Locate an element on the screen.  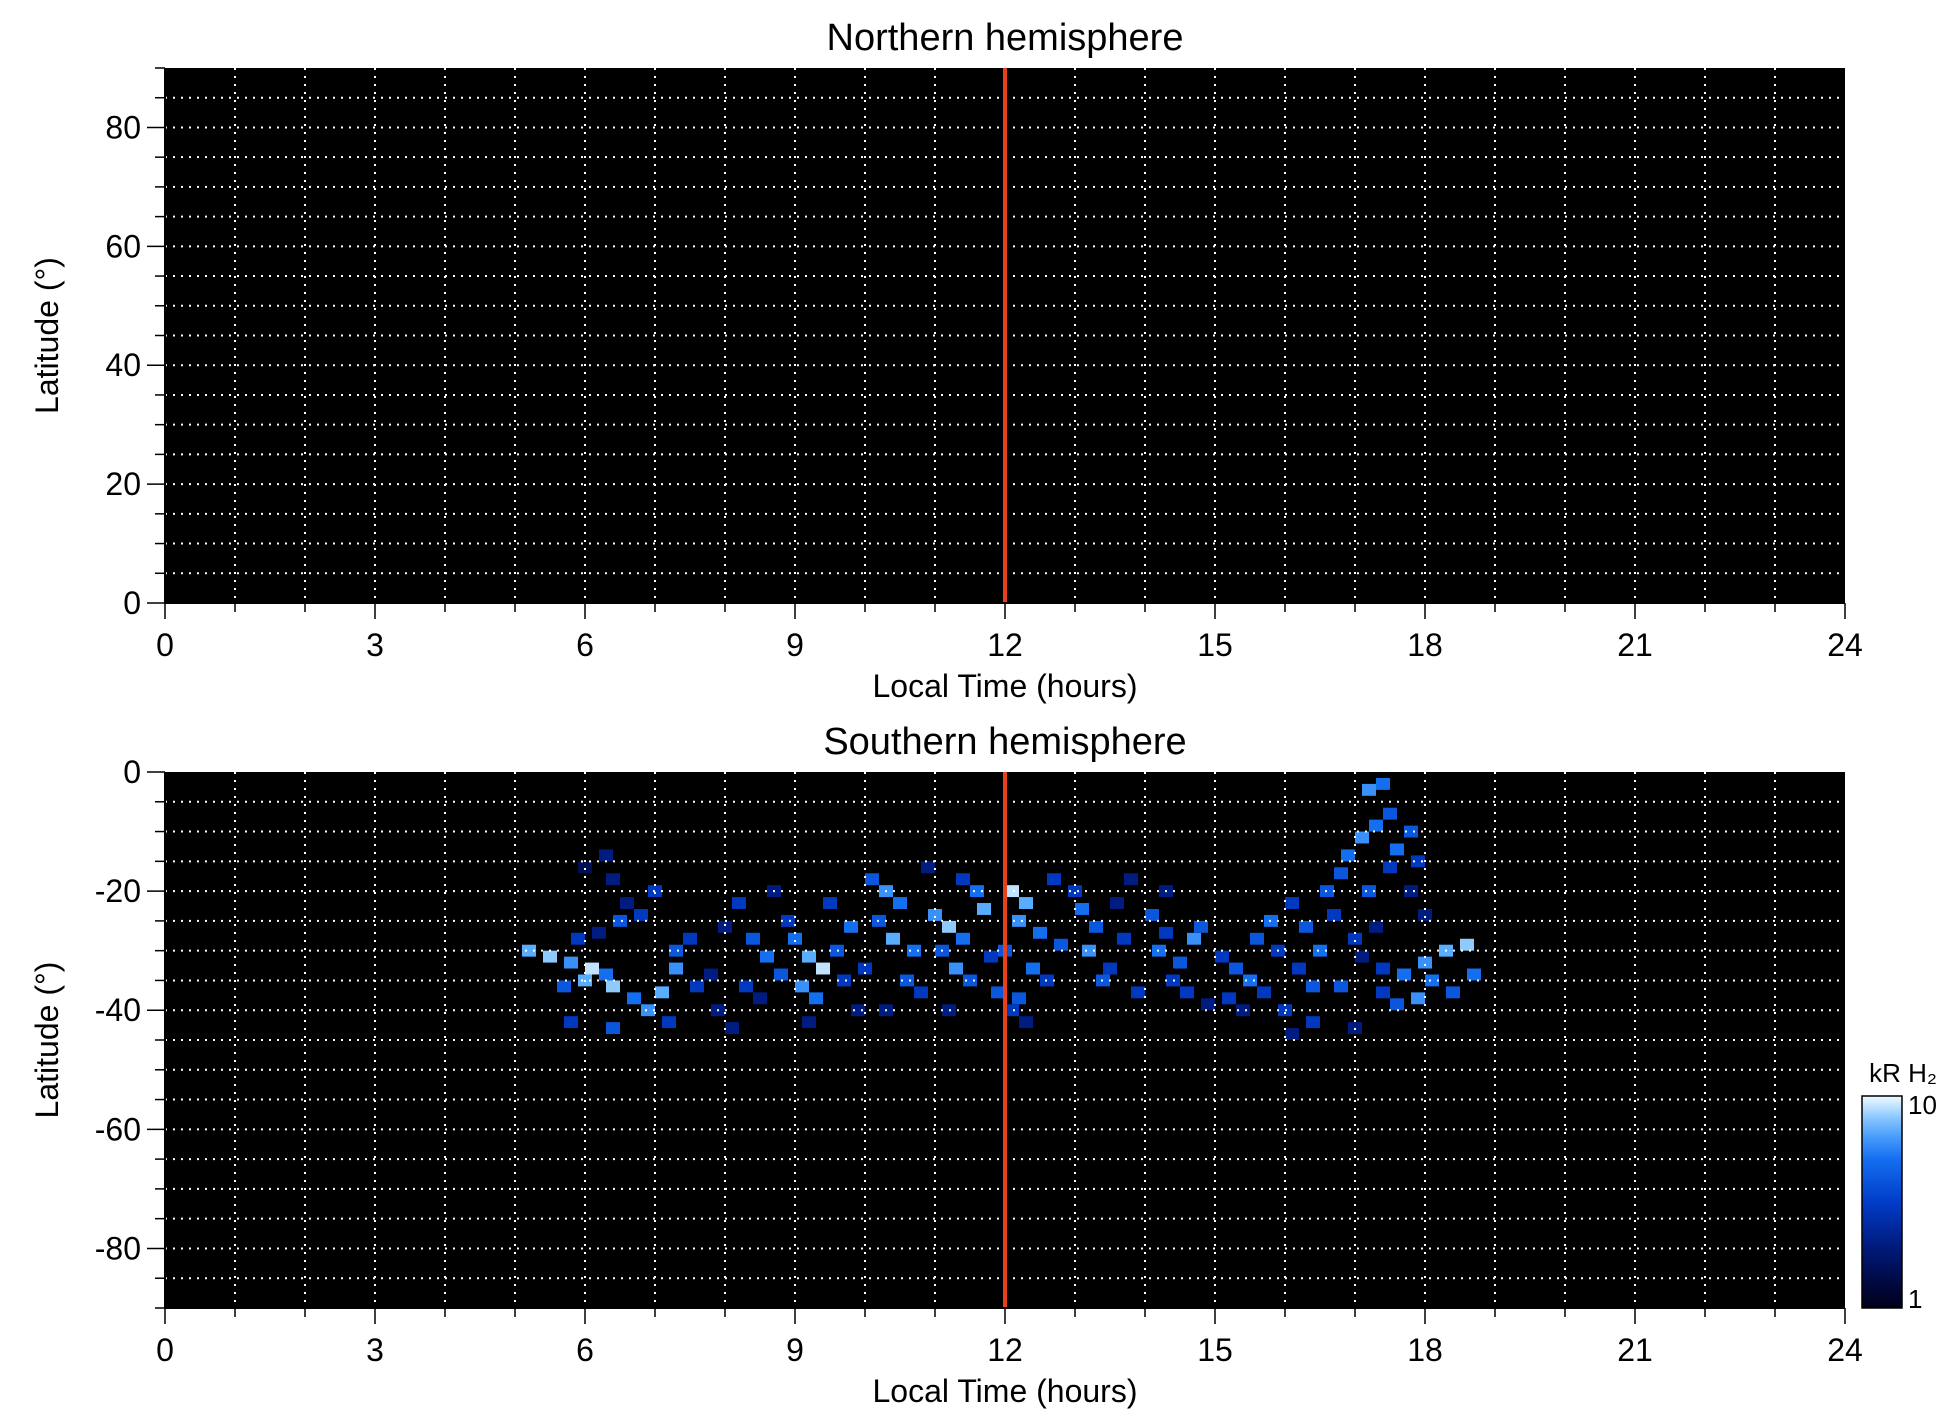
x-tick-label: 21 is located at coordinates (1635, 1350).